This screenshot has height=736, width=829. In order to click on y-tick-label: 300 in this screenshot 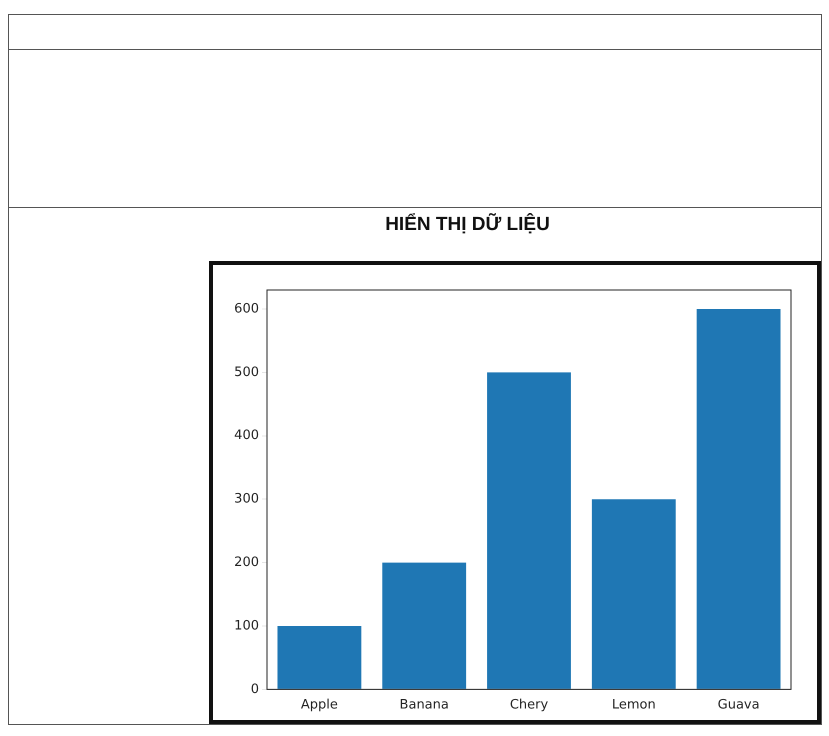, I will do `click(246, 499)`.